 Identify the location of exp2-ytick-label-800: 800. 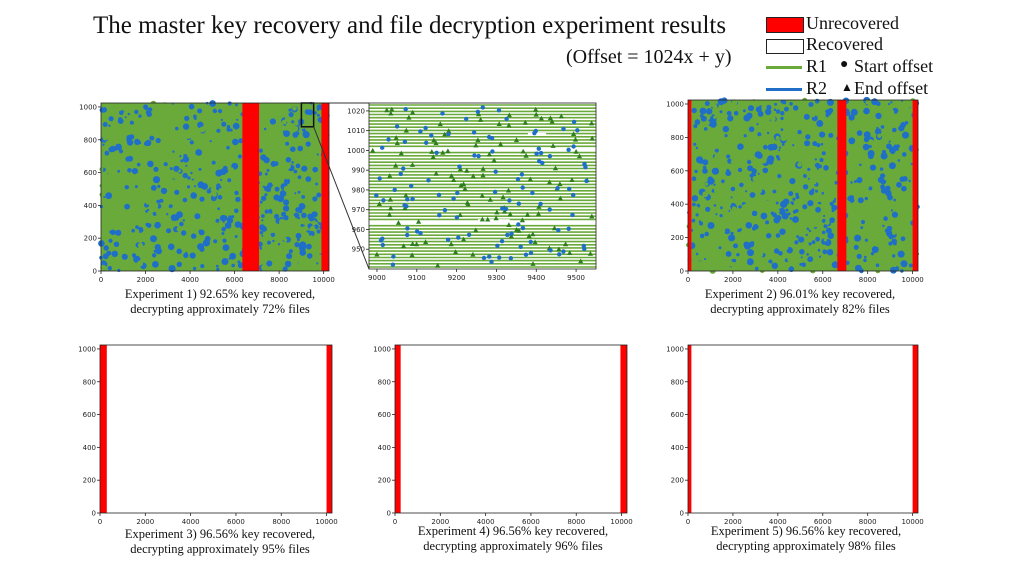
(677, 138).